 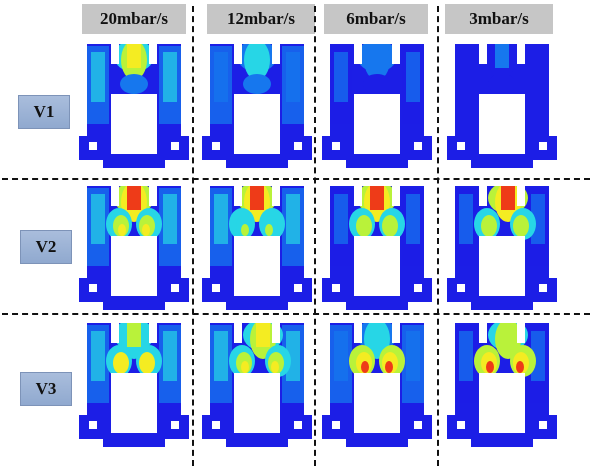 I want to click on row-label: V2, so click(x=46, y=247).